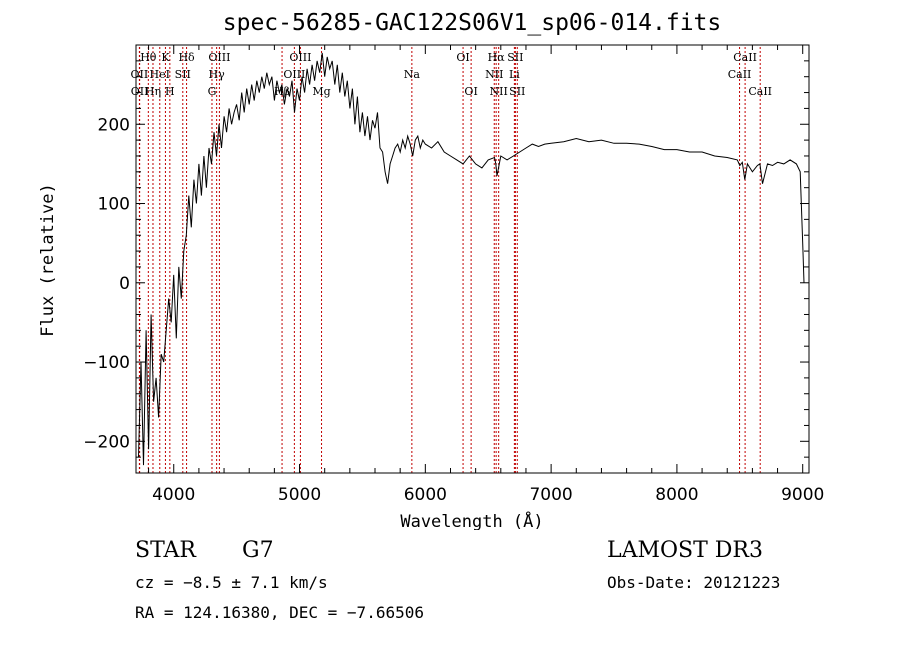 The height and width of the screenshot is (649, 900). Describe the element at coordinates (114, 205) in the screenshot. I see `y-tick-label-3: 100` at that location.